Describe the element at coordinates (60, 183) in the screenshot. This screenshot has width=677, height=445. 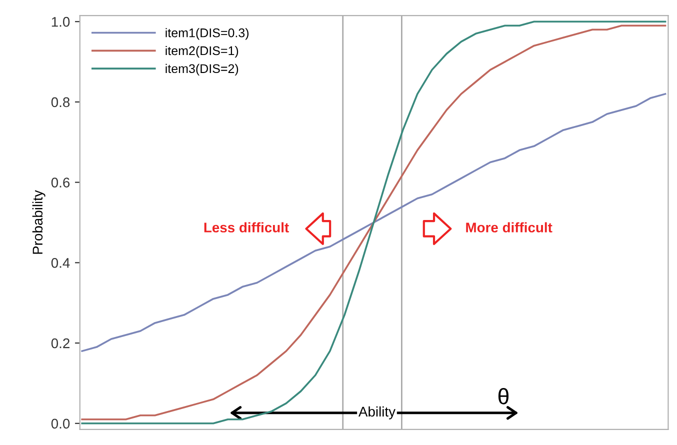
I see `y-tick-label: 0.6` at that location.